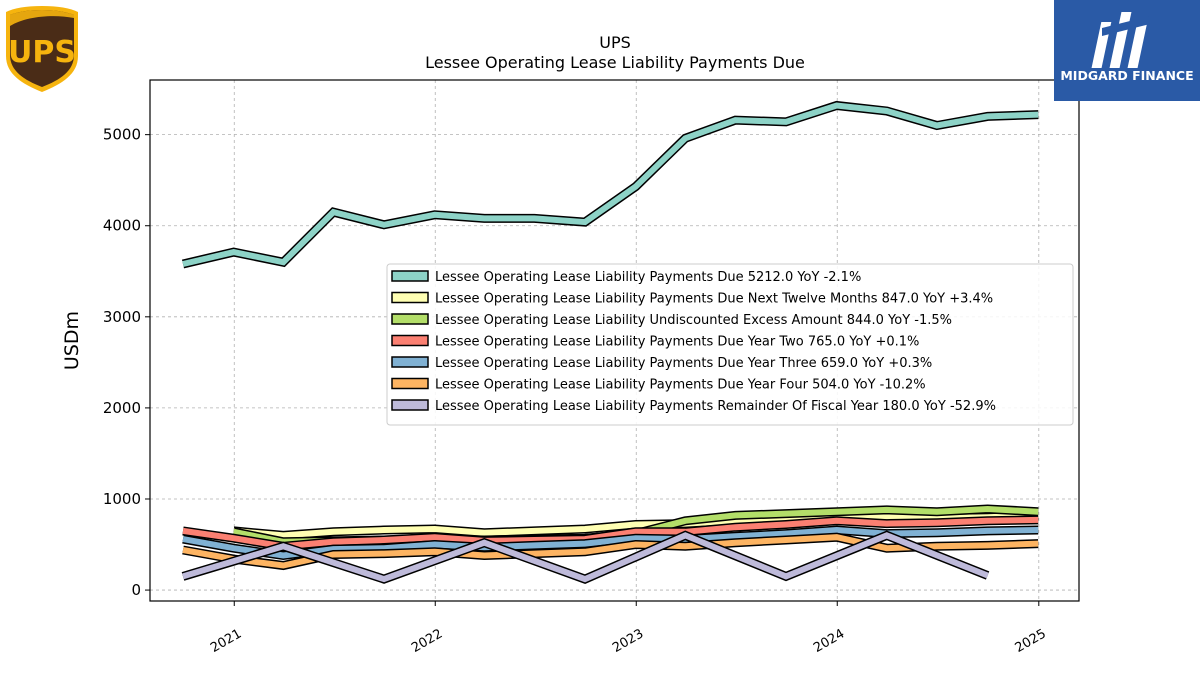 This screenshot has width=1200, height=675. What do you see at coordinates (829, 641) in the screenshot?
I see `x-tick-label: 2024` at bounding box center [829, 641].